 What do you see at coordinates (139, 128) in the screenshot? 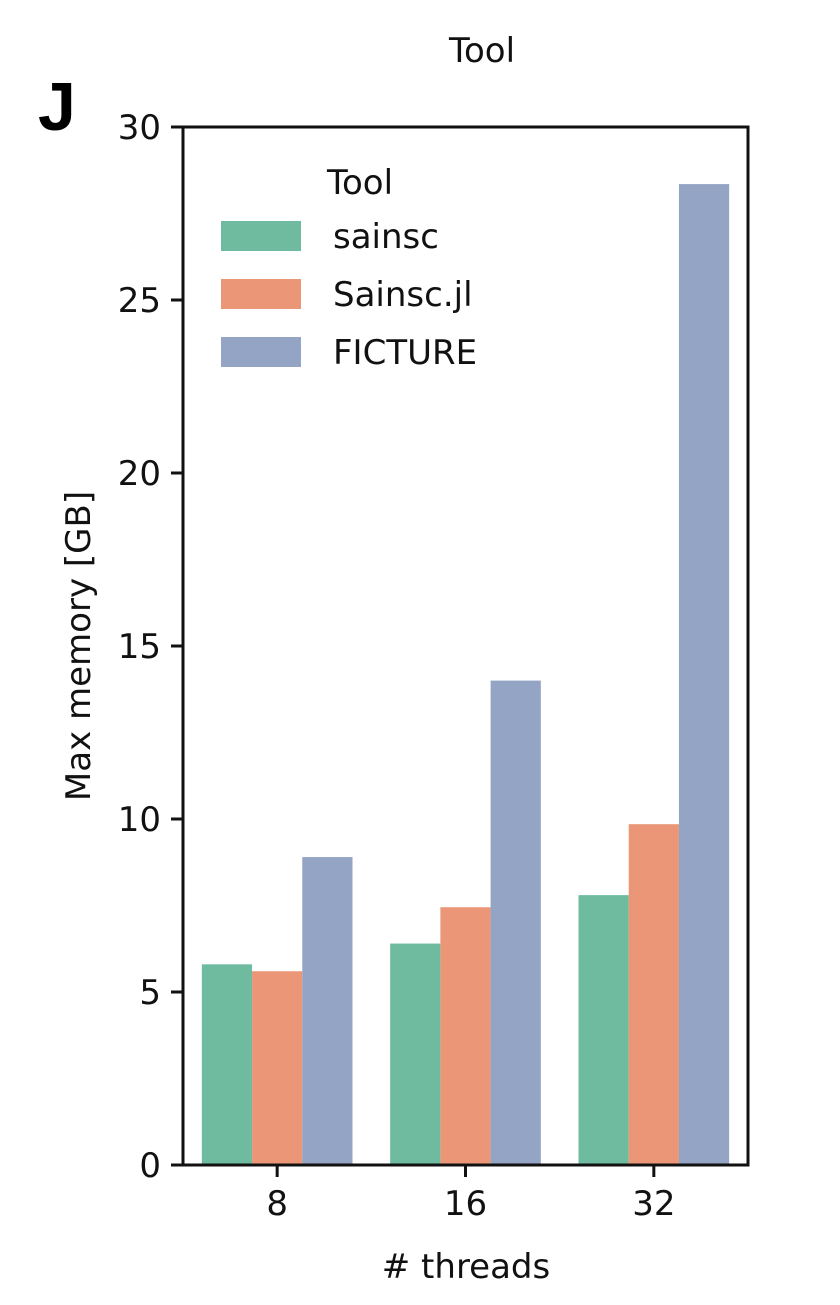
I see `y-tick-label: 30` at bounding box center [139, 128].